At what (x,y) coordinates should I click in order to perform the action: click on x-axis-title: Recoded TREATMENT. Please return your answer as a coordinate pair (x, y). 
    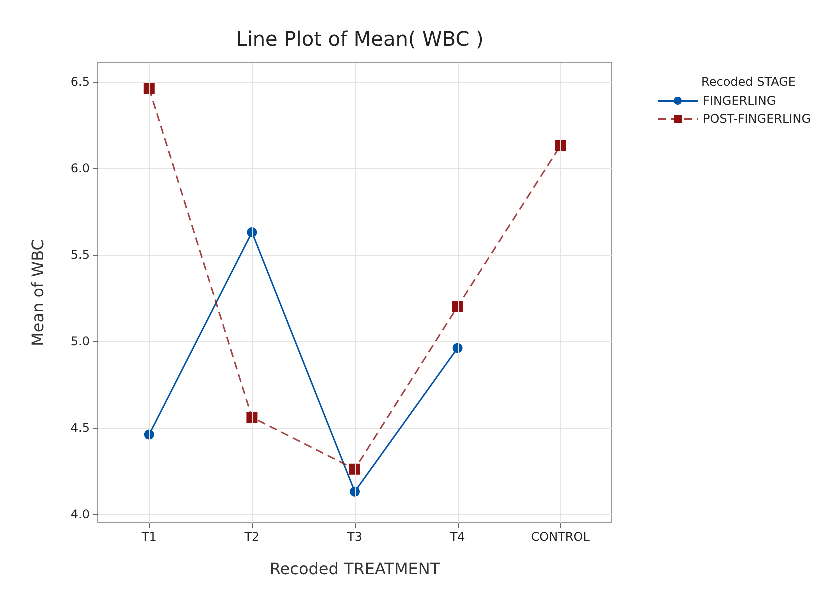
    Looking at the image, I should click on (355, 569).